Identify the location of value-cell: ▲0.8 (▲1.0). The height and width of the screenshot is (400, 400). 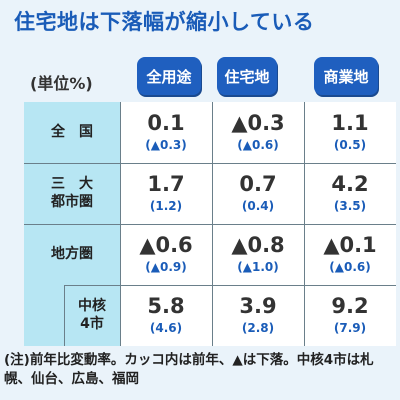
(258, 254).